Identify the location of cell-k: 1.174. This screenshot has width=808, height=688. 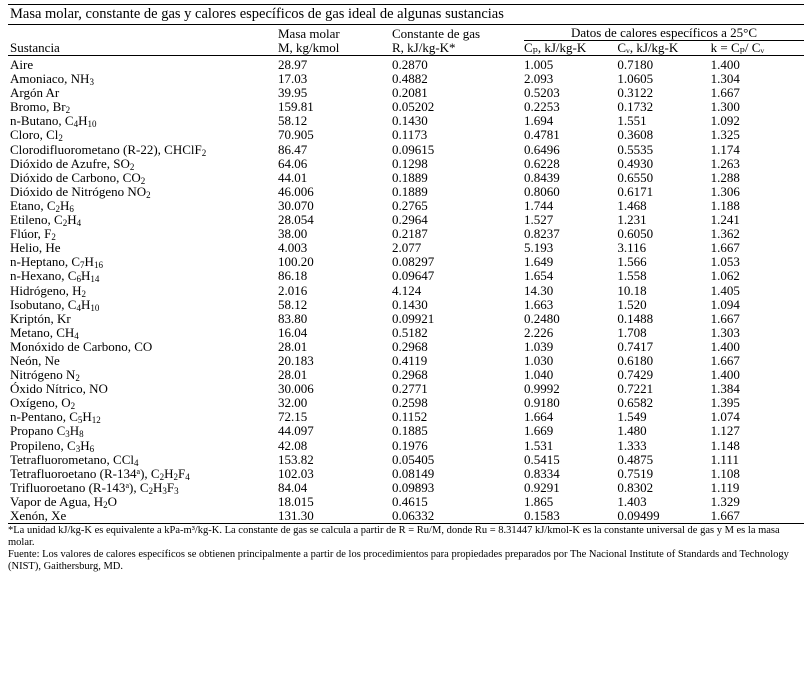
(725, 149).